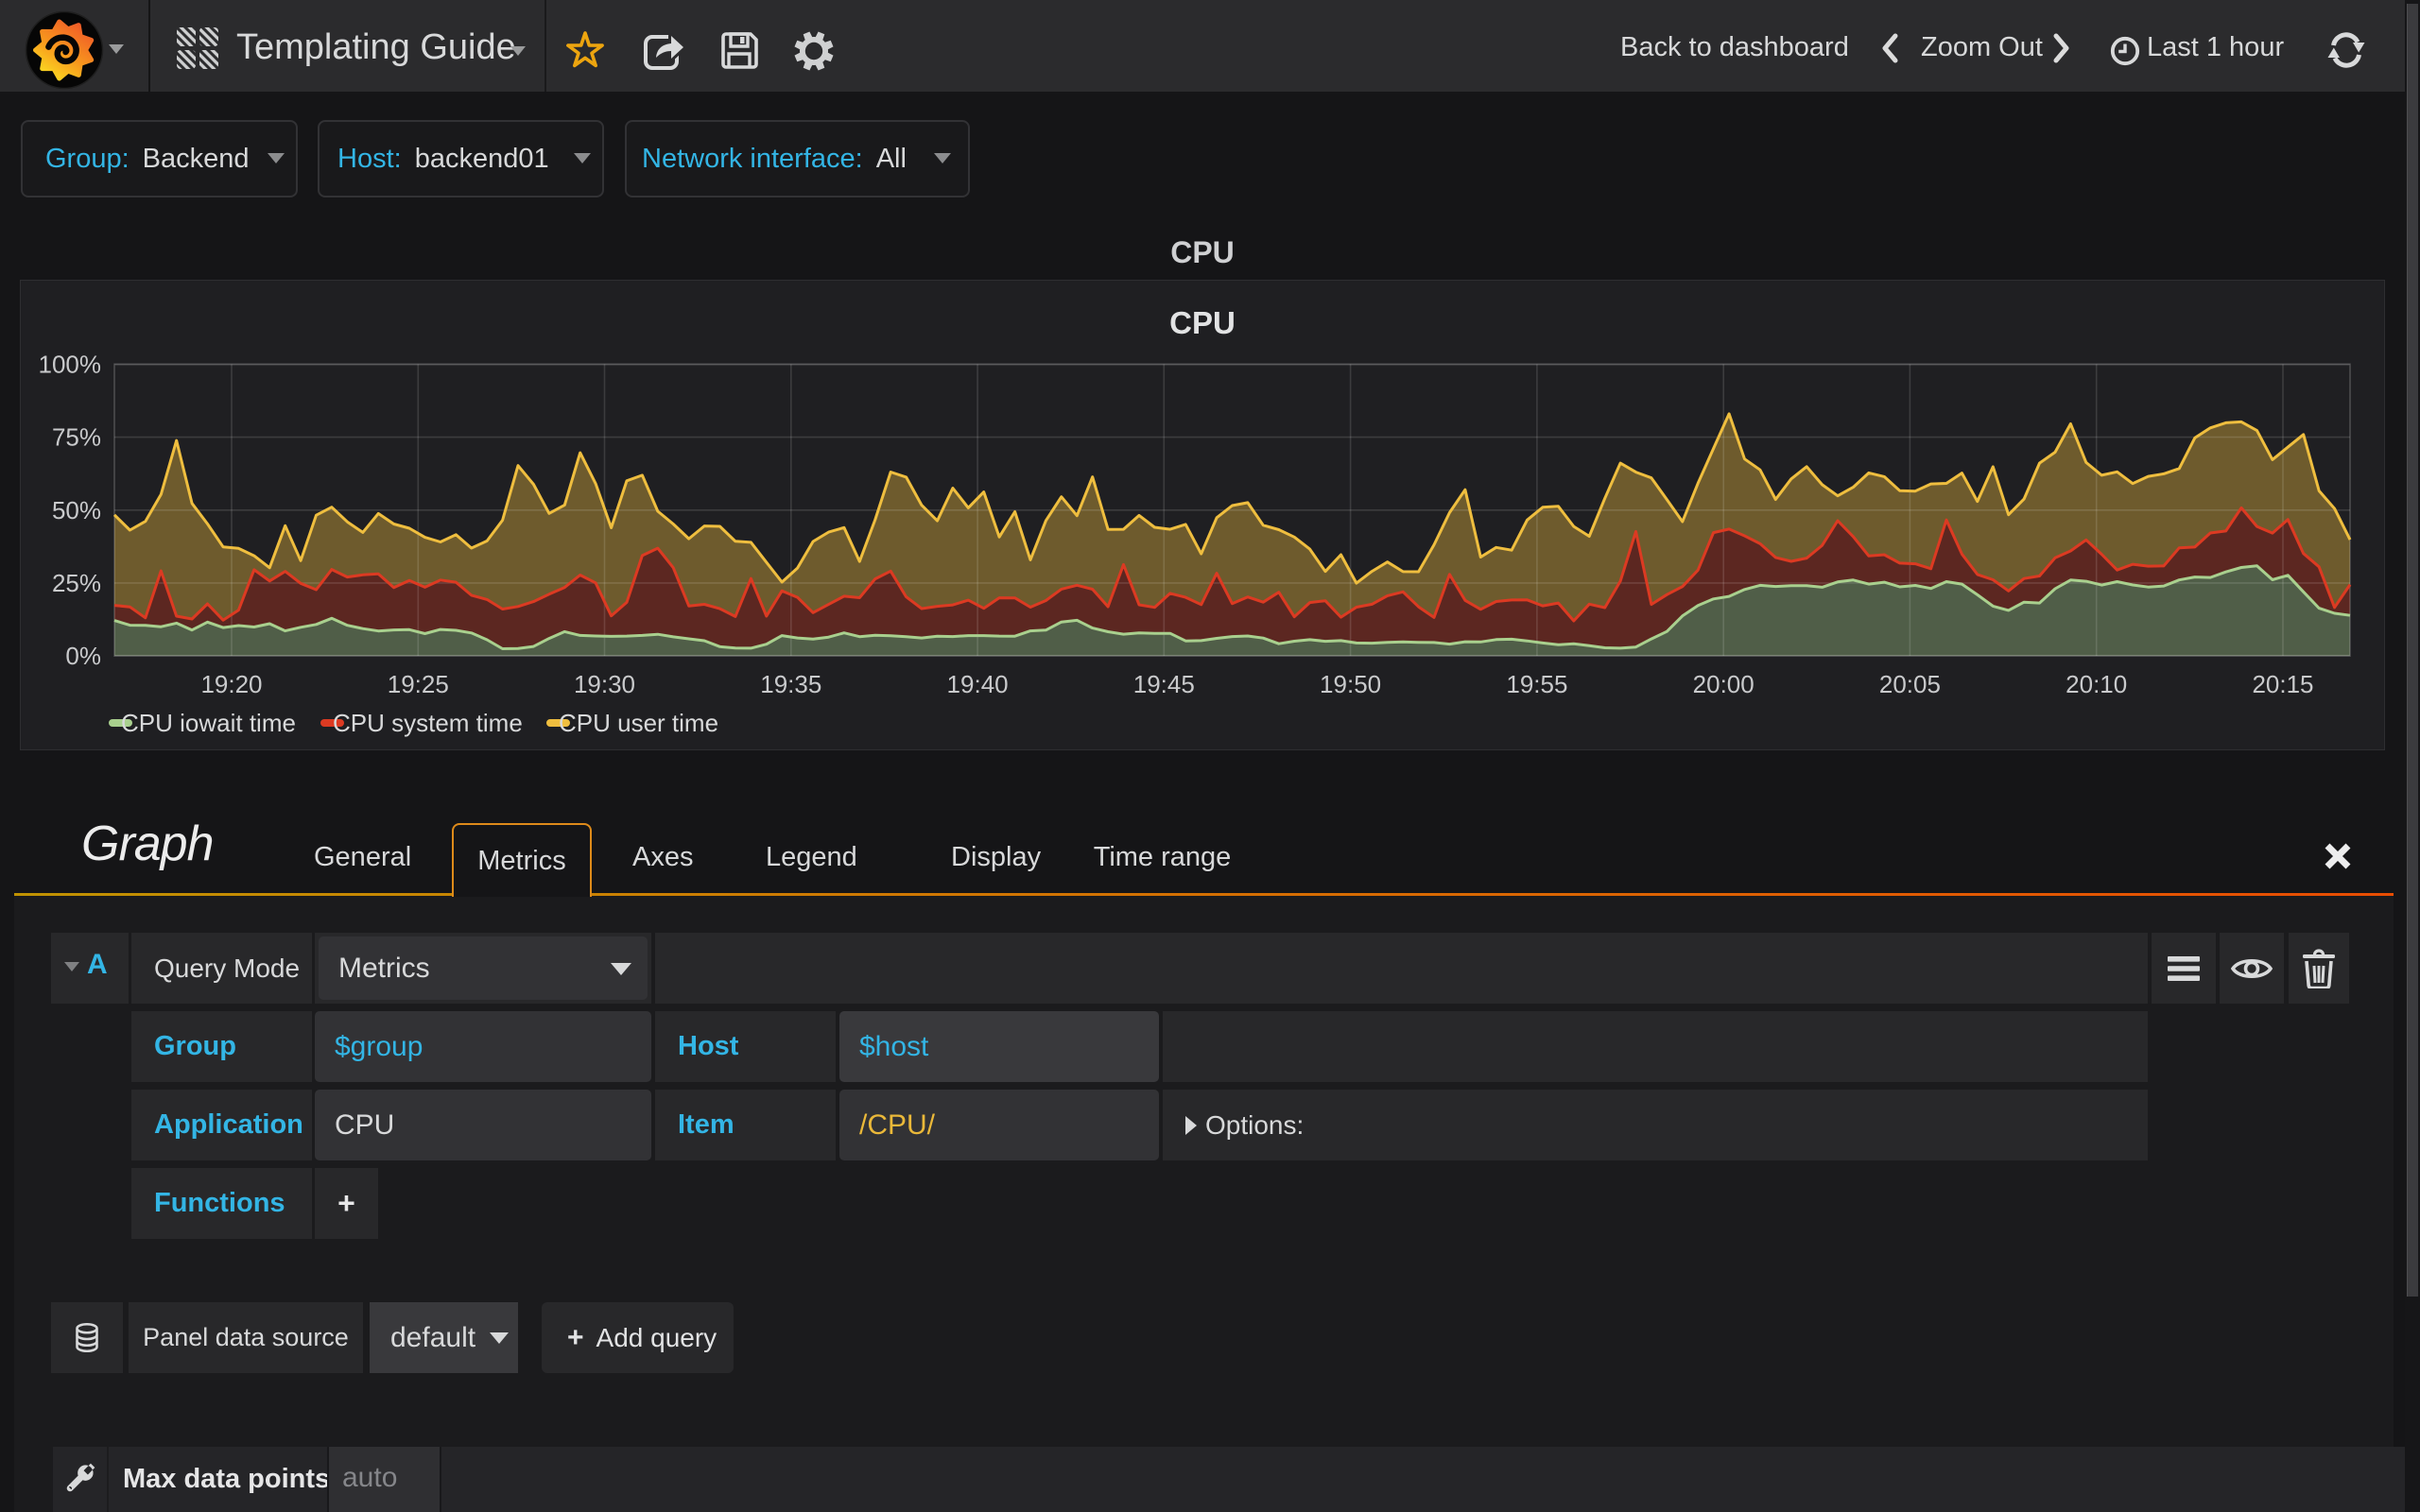  Describe the element at coordinates (209, 723) in the screenshot. I see `svg-text: CPU iowait time` at that location.